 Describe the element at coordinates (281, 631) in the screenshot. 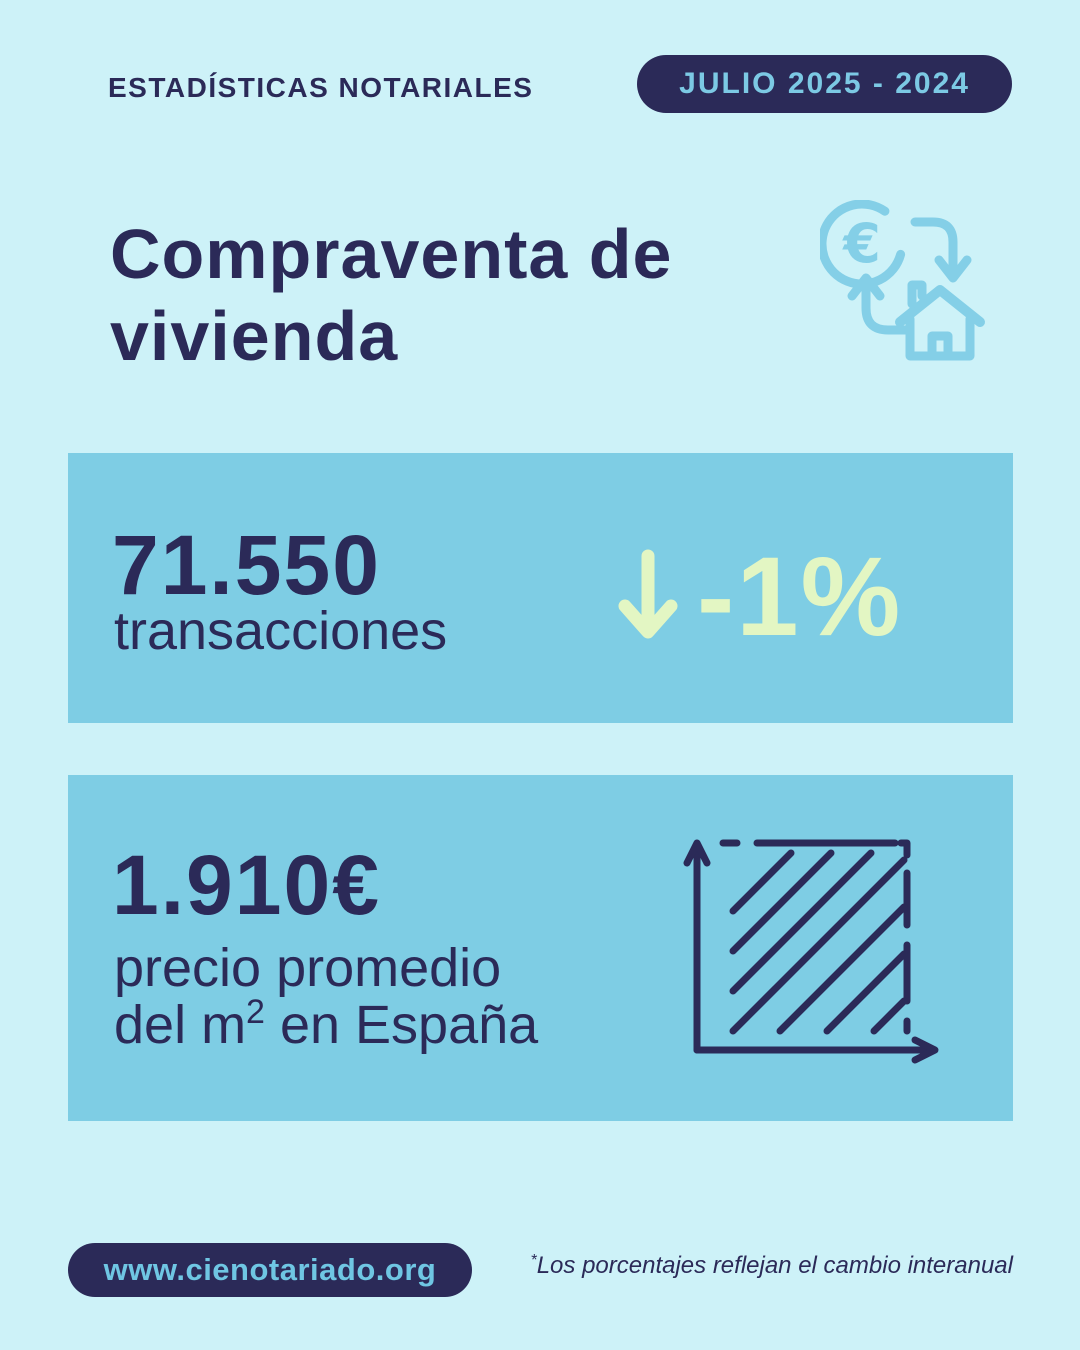

I see `transactions-label: transacciones` at that location.